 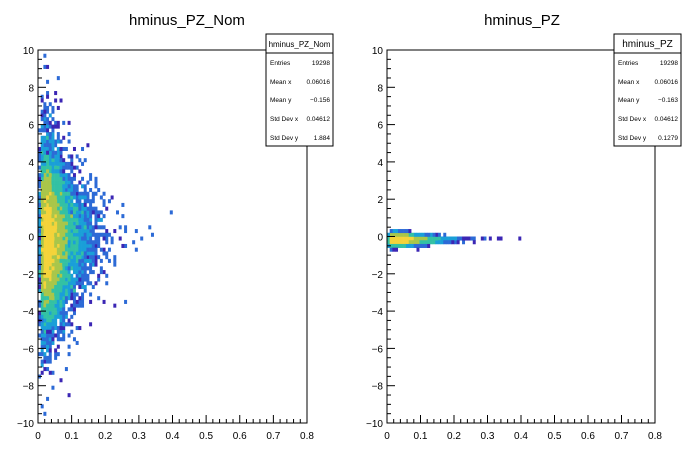 What do you see at coordinates (29, 312) in the screenshot?
I see `left-y-tick-label: −4` at bounding box center [29, 312].